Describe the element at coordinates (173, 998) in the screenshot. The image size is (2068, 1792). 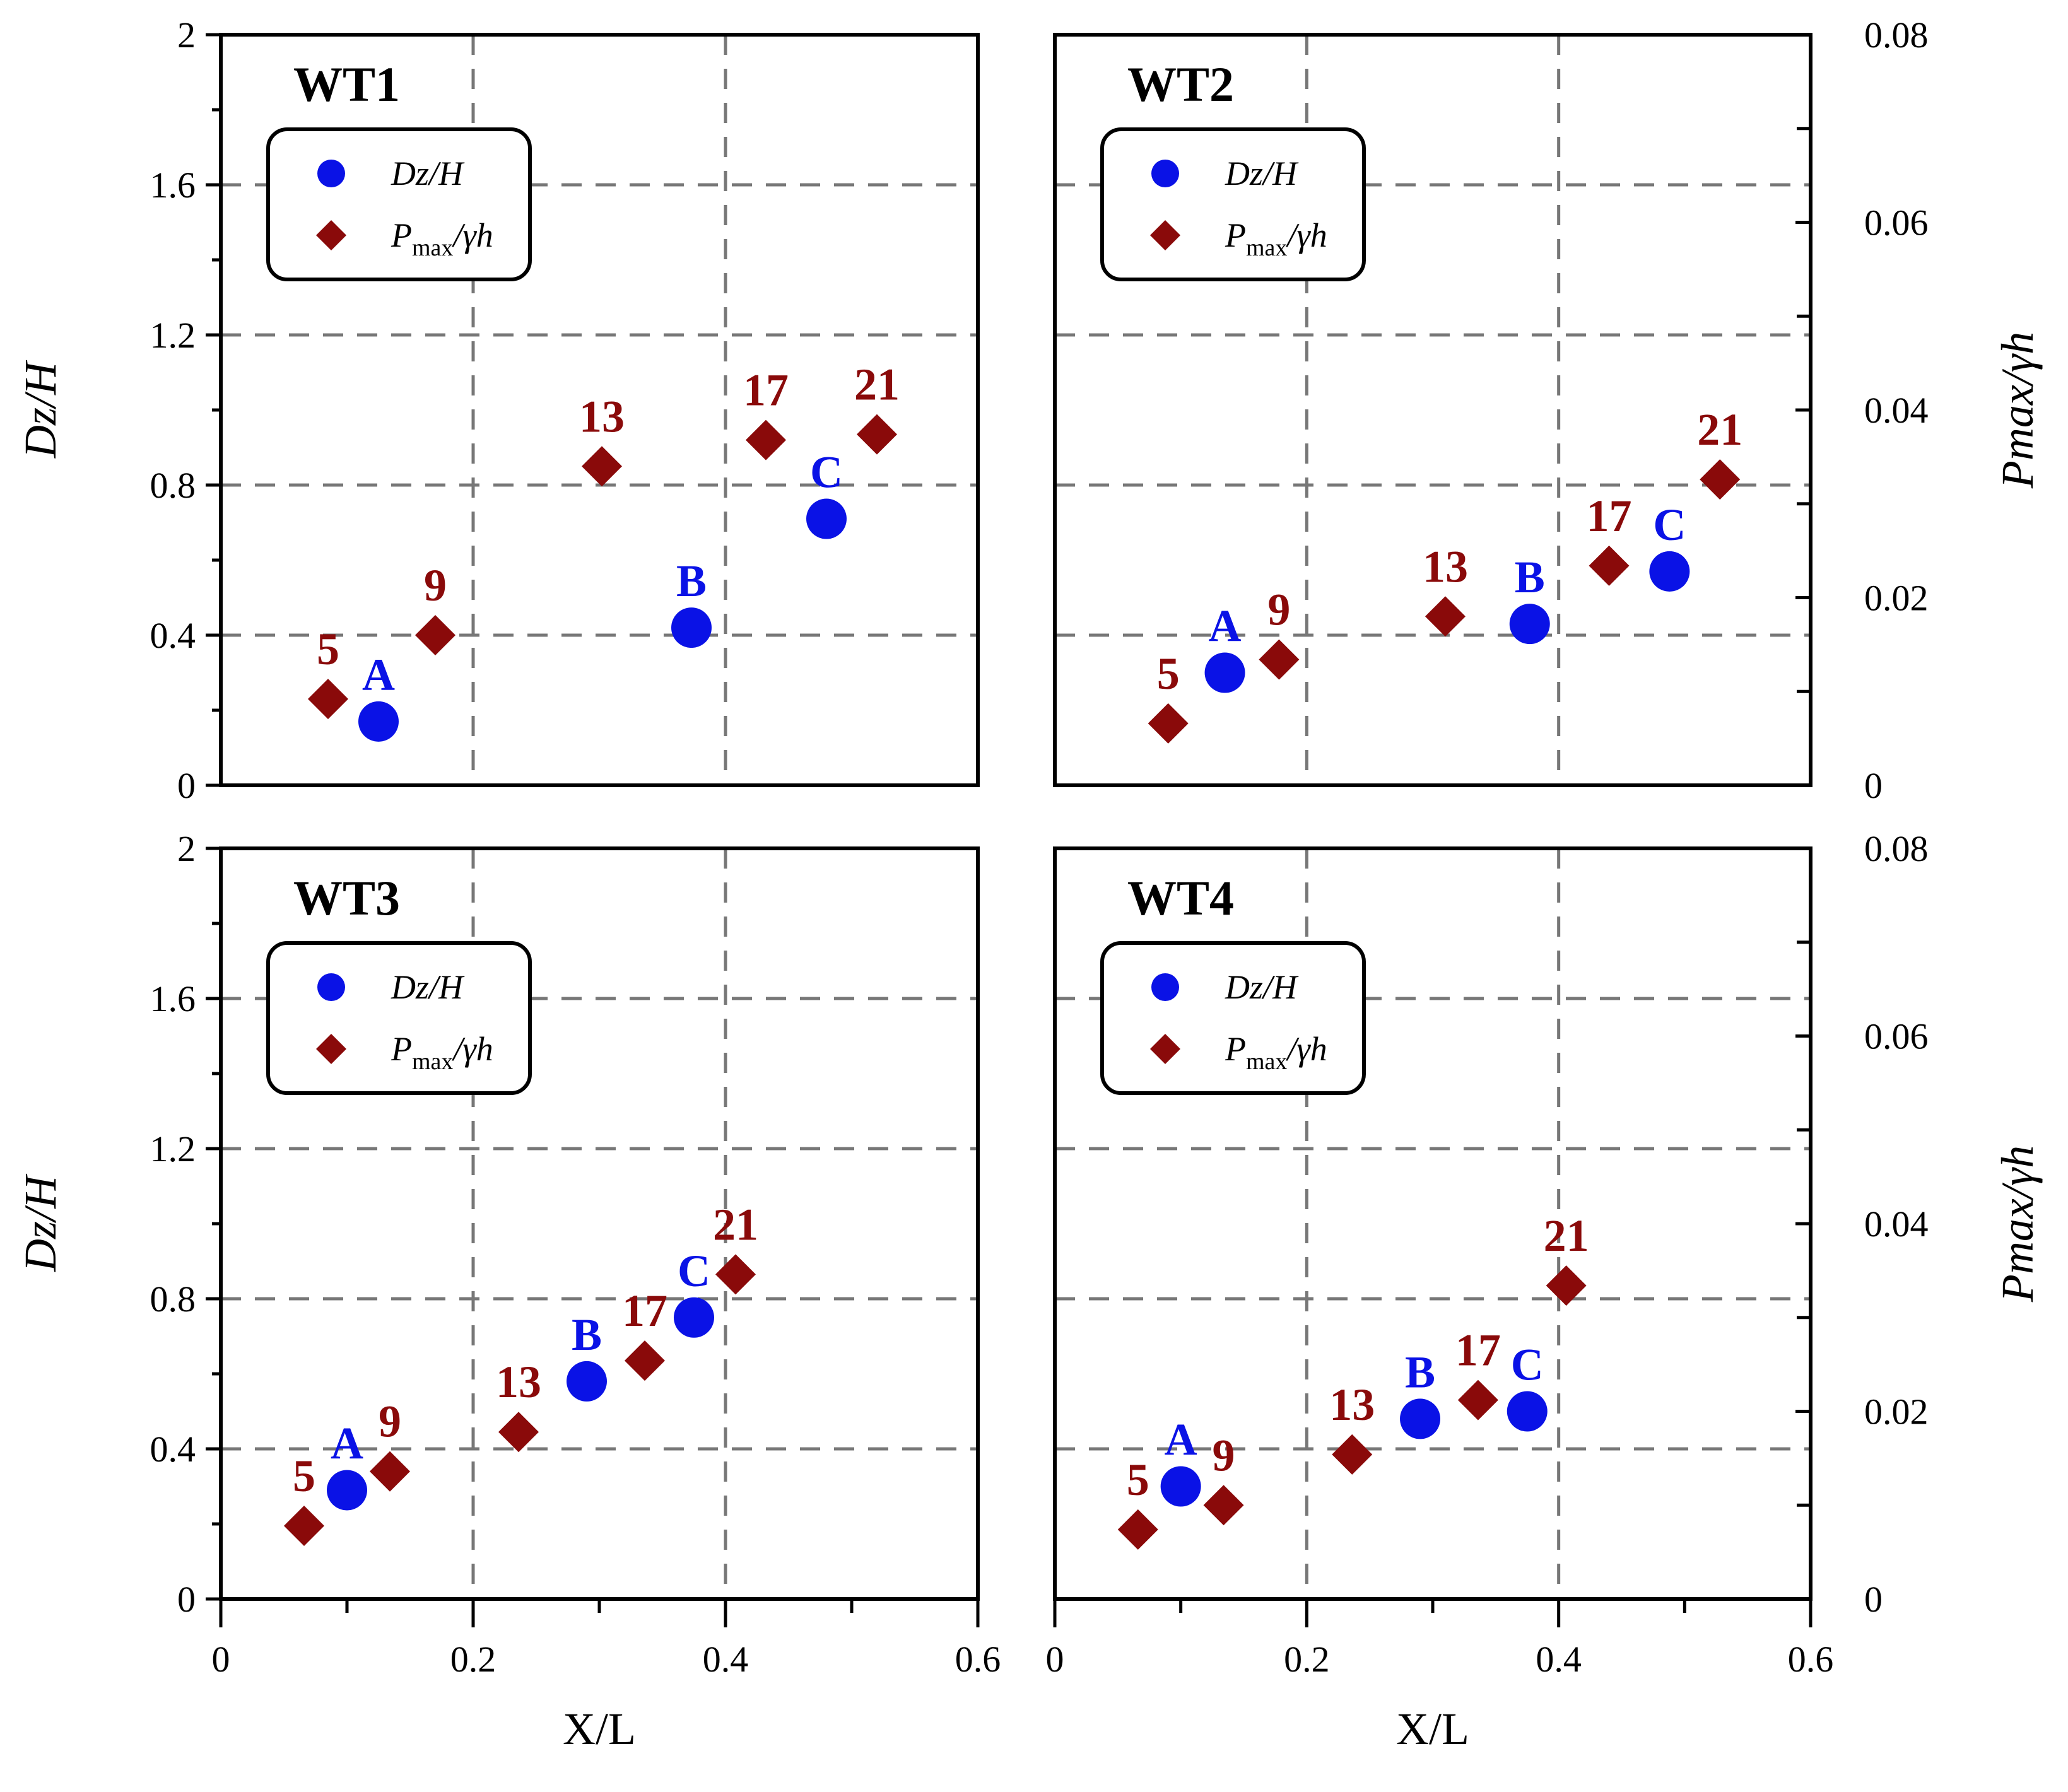
I see `y-tick-label: 1.6` at that location.